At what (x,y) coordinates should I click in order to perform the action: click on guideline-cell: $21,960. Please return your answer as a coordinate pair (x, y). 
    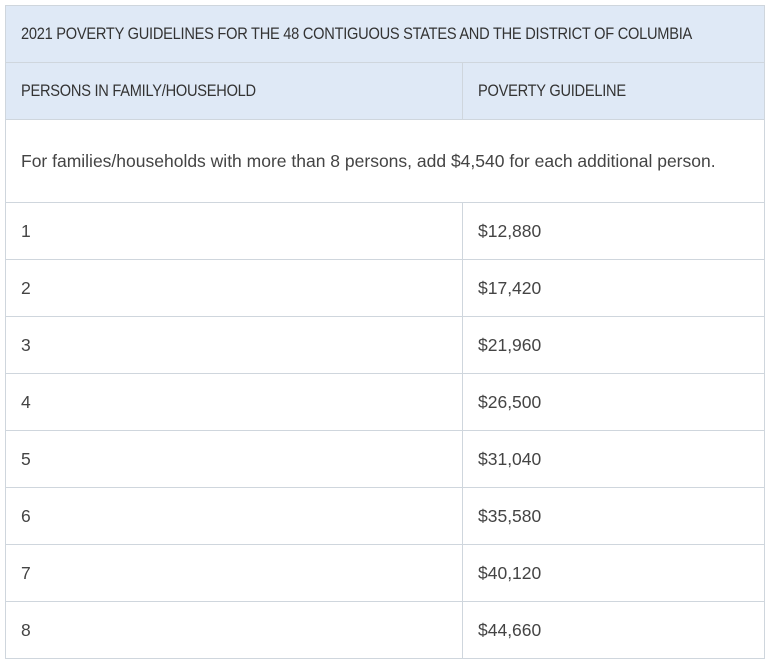
    Looking at the image, I should click on (613, 345).